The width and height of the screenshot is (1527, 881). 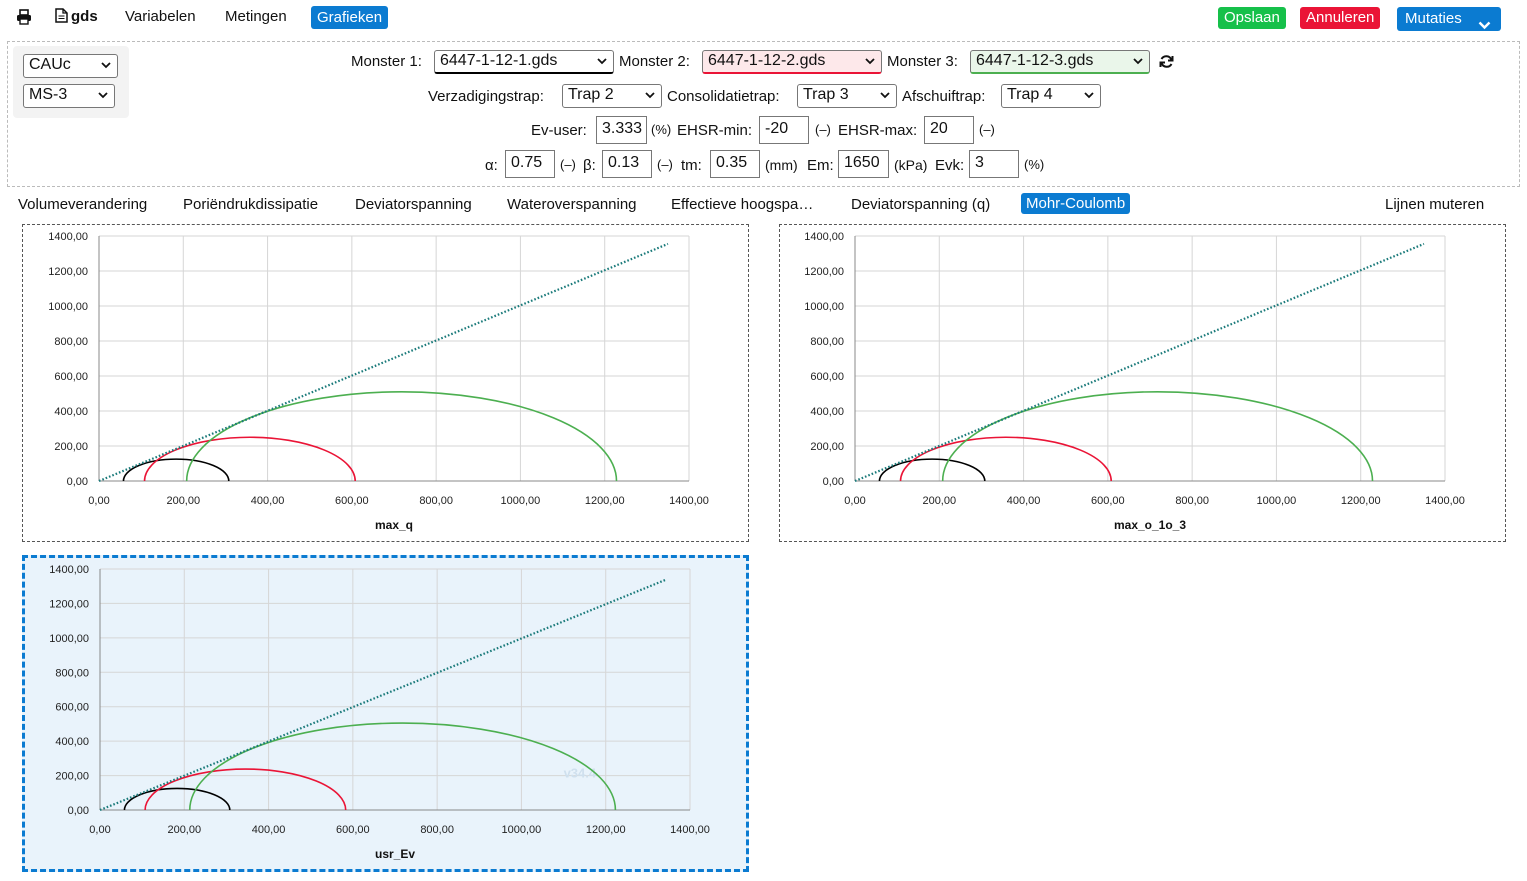 I want to click on file-label: gds, so click(x=84, y=16).